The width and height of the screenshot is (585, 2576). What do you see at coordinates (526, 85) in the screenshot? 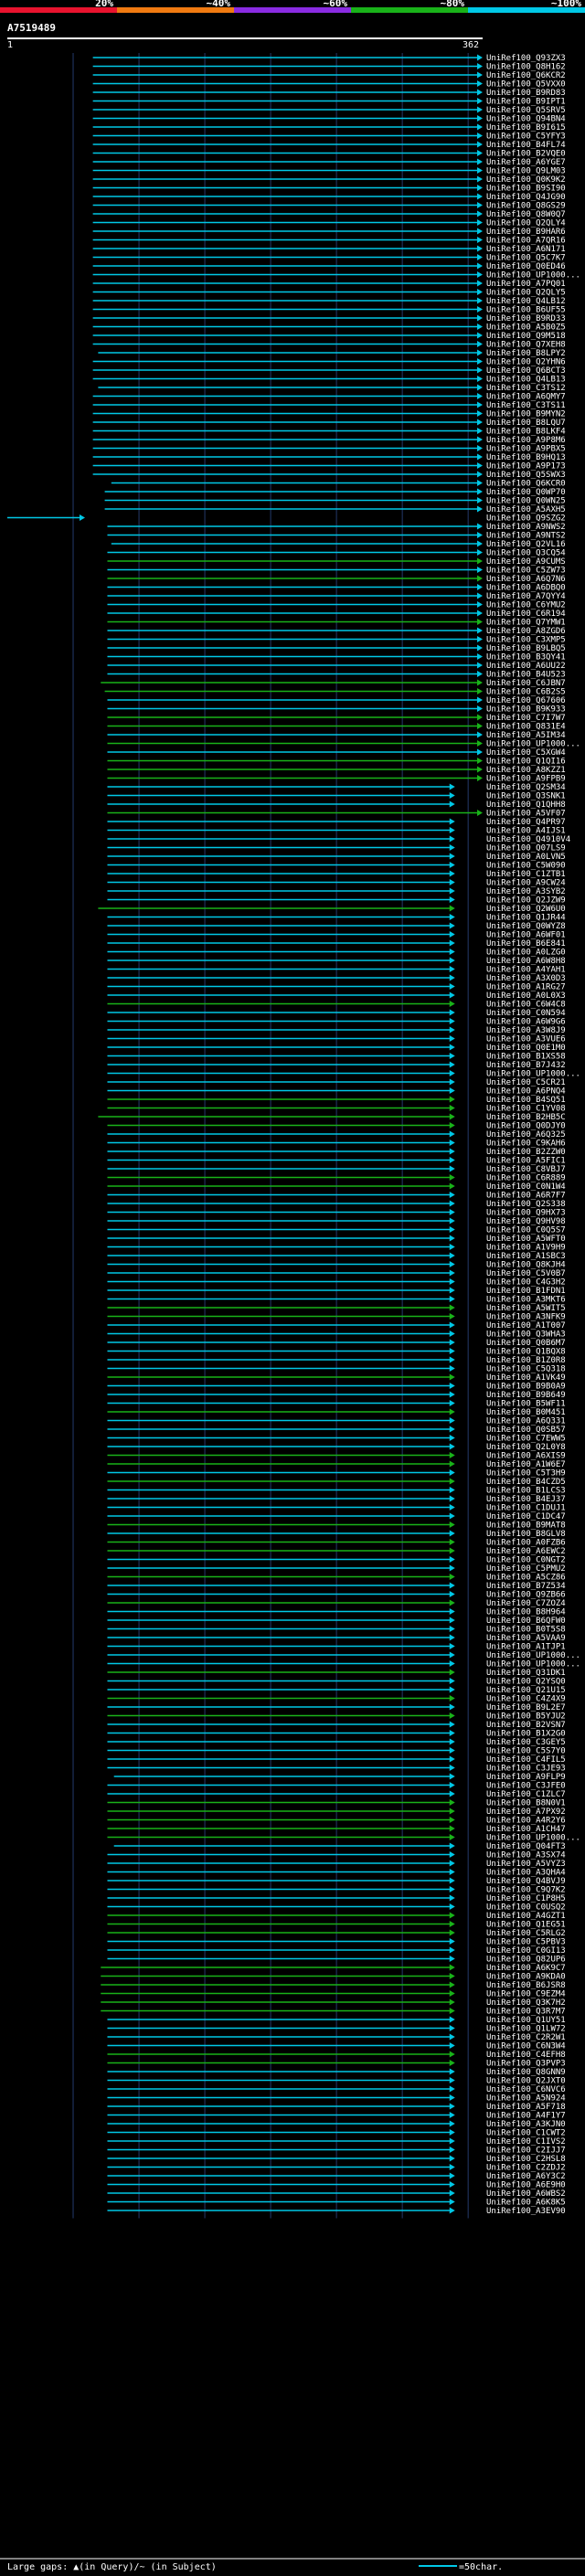
I see `hit-label: UniRef100_Q5VXX0` at bounding box center [526, 85].